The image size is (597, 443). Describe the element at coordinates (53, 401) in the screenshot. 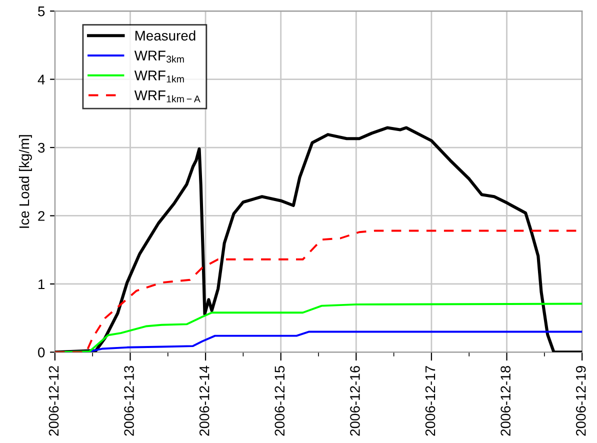

I see `x-tick-label: 2006-12-12` at that location.